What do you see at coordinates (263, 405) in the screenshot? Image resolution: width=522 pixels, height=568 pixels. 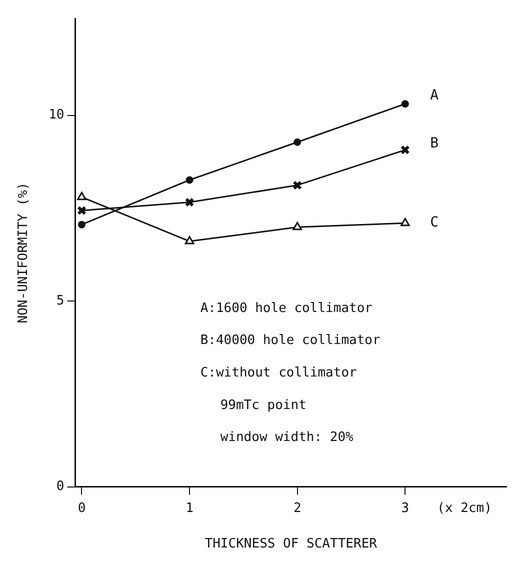 I see `annotation: 99mTc point` at bounding box center [263, 405].